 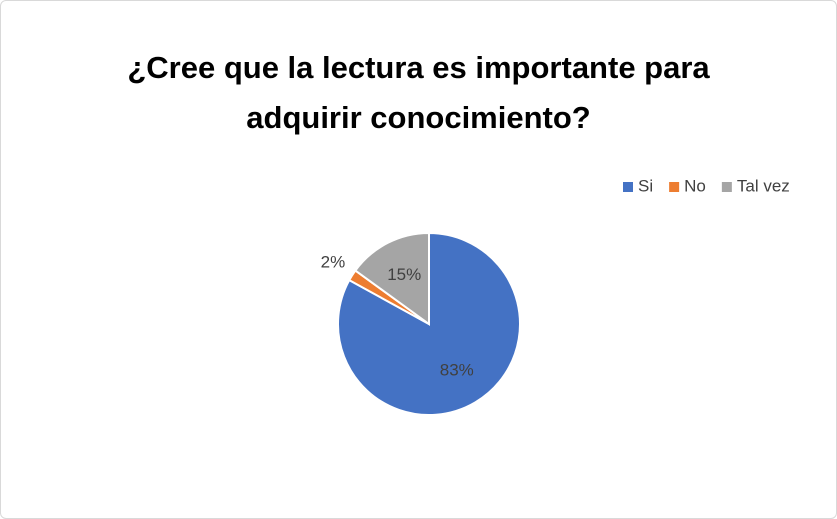 I want to click on legend-label: Tal vez, so click(x=763, y=185).